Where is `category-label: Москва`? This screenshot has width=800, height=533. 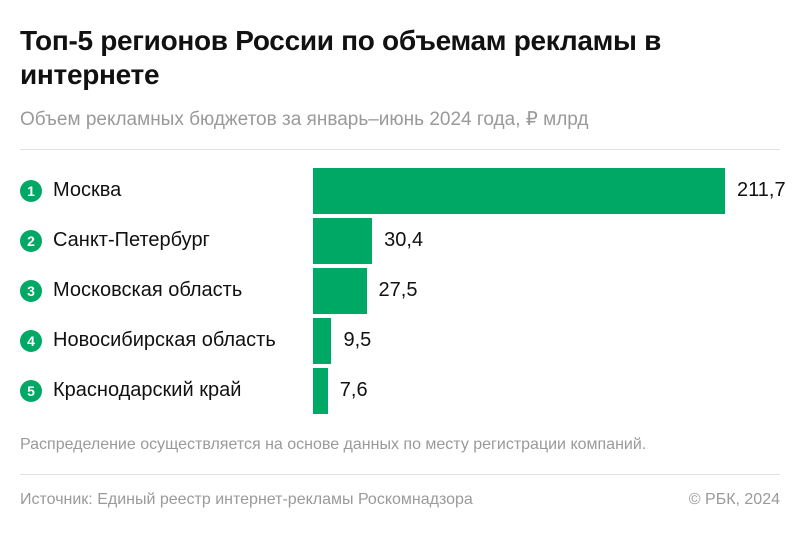
category-label: Москва is located at coordinates (87, 190).